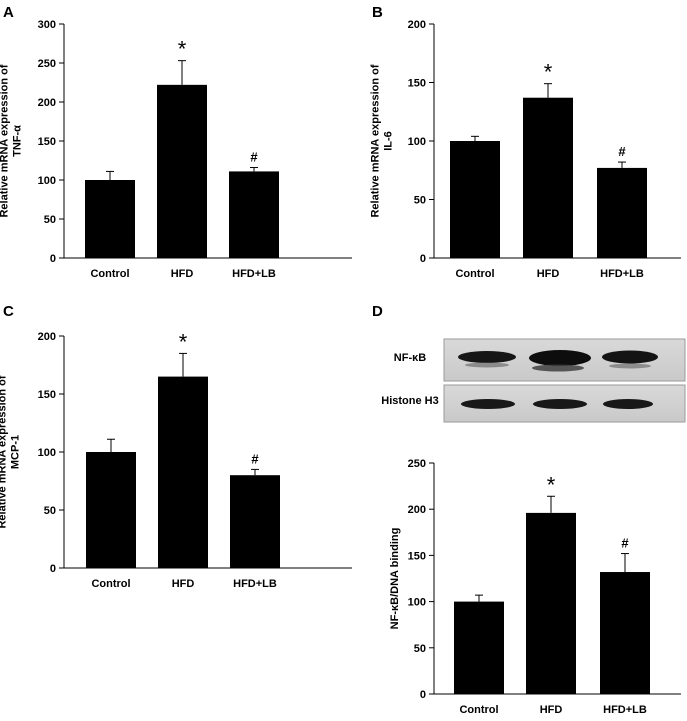  I want to click on y-axis-title: MCP-1, so click(16, 452).